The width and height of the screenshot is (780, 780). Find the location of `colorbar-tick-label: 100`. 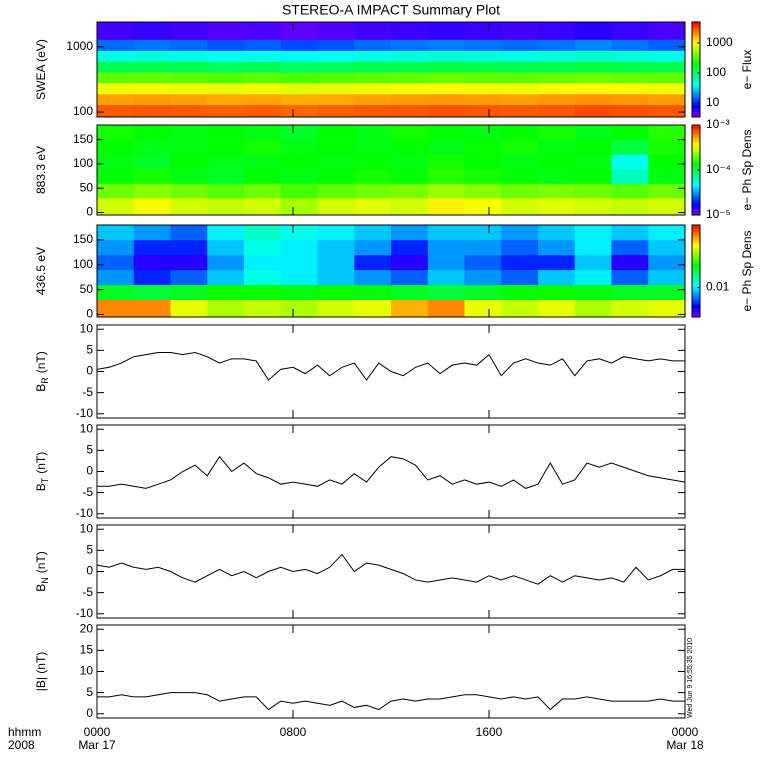

colorbar-tick-label: 100 is located at coordinates (716, 72).